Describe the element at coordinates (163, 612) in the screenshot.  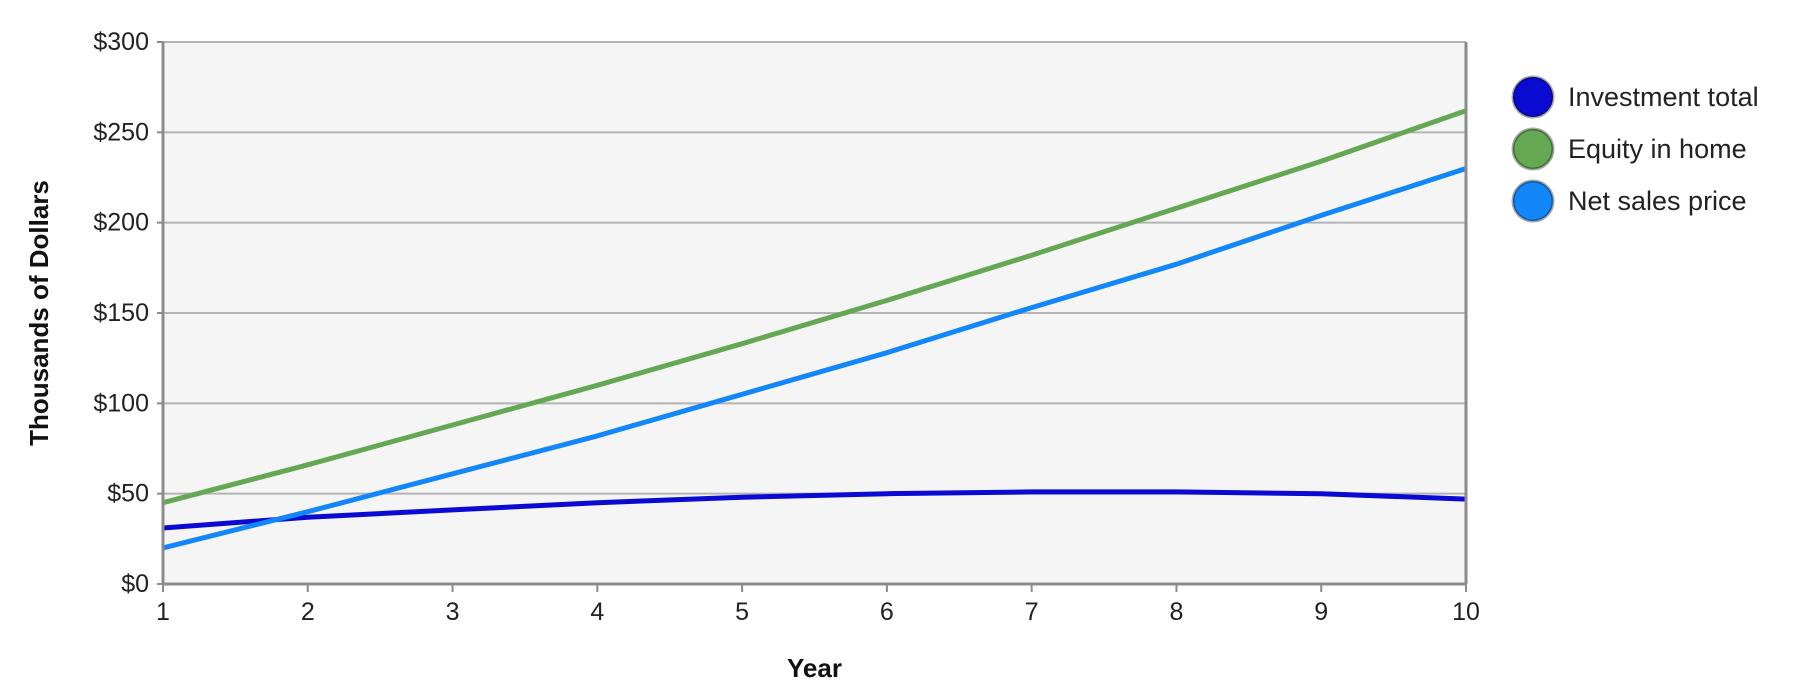
I see `x-tick-label: 1` at that location.